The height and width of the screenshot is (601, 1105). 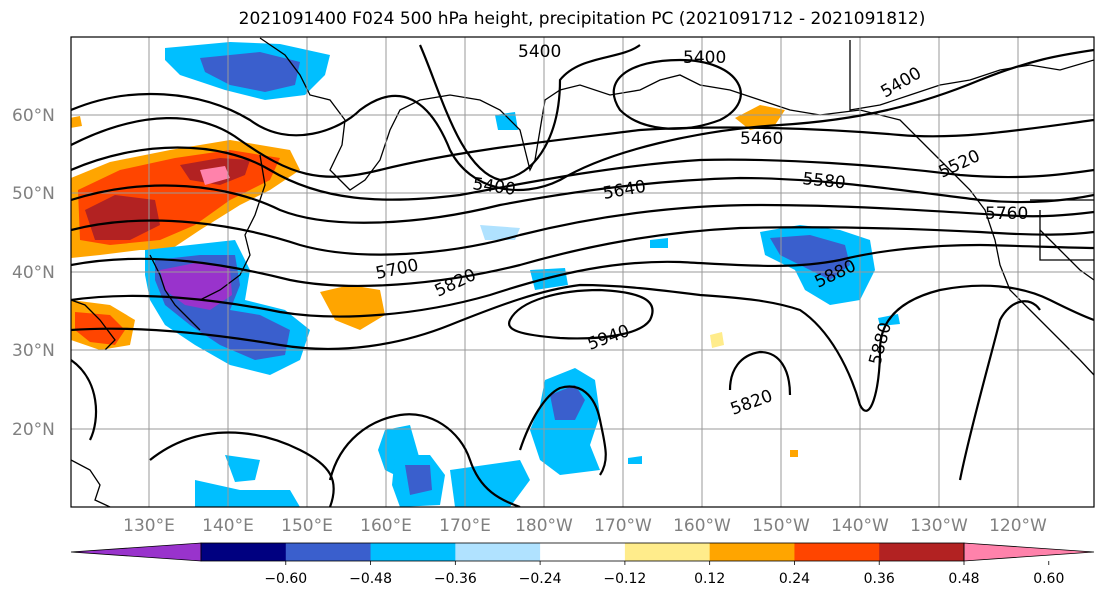 I want to click on lon-label: 130°E, so click(x=149, y=526).